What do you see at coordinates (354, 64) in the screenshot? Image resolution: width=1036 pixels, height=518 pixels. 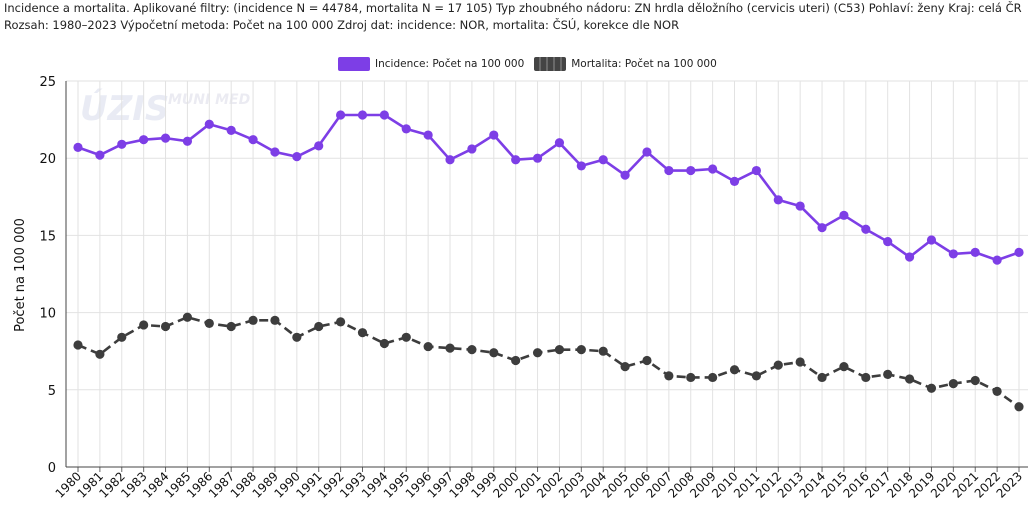 I see `legend-swatch-incidence` at bounding box center [354, 64].